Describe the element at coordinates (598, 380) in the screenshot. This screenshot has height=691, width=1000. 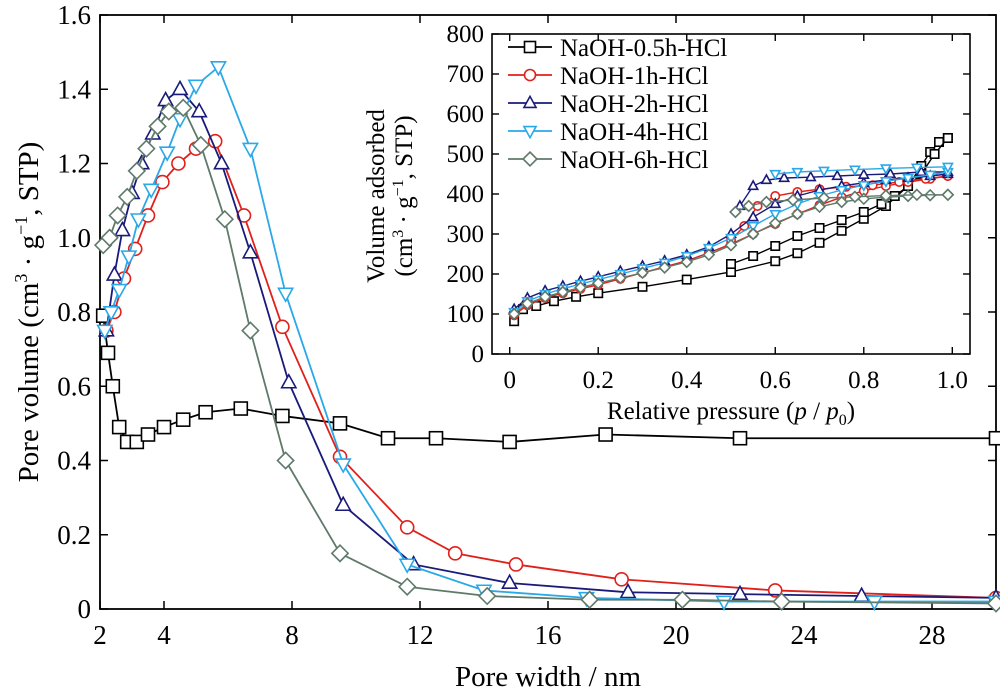
I see `inset-x-tick-label: 0.2` at that location.